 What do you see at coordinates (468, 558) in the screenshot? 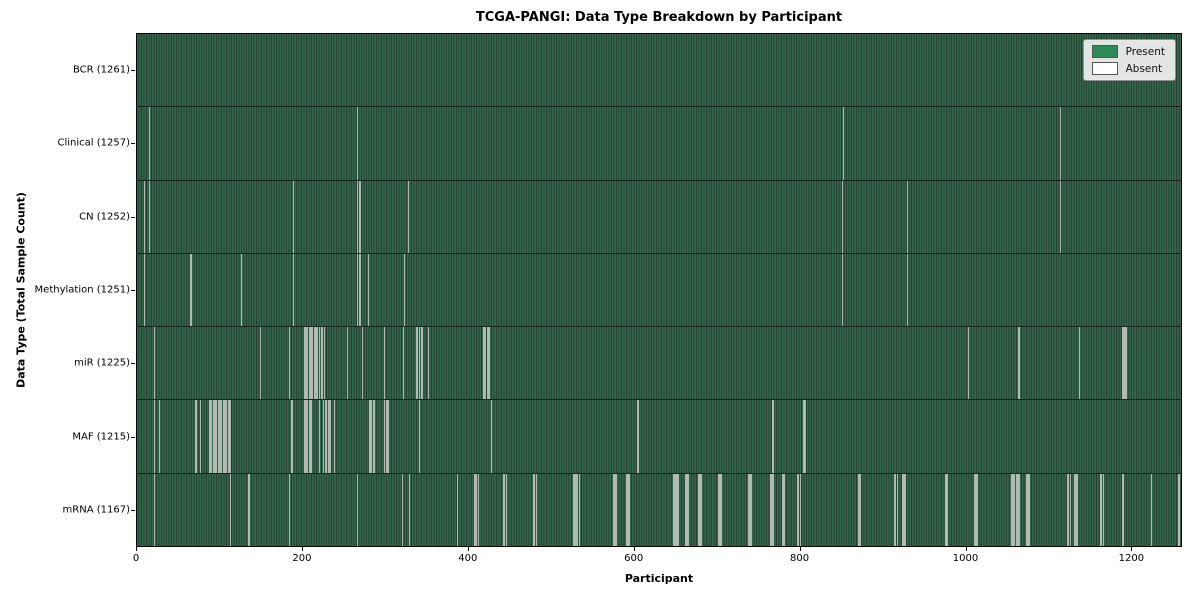
I see `x-tick-label-400: 400` at bounding box center [468, 558].